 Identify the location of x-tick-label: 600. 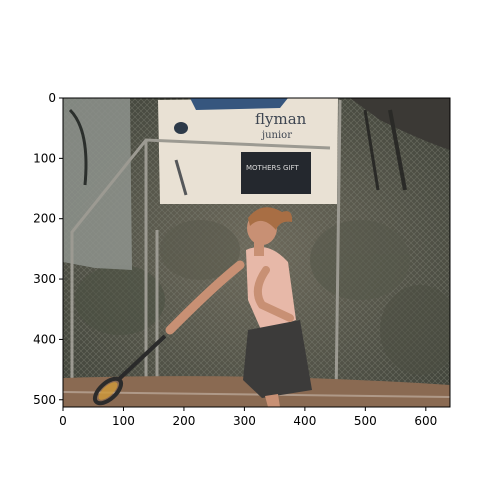
(425, 421).